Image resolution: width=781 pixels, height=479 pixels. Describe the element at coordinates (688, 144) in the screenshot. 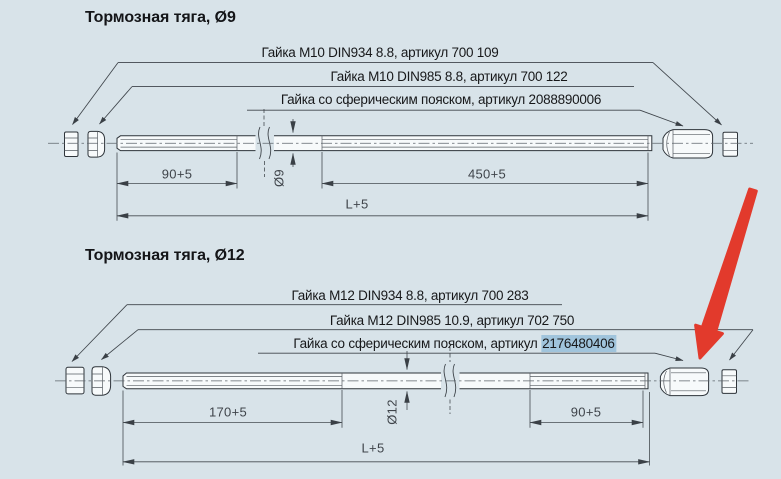

I see `spherical-collar-nut-d9` at that location.